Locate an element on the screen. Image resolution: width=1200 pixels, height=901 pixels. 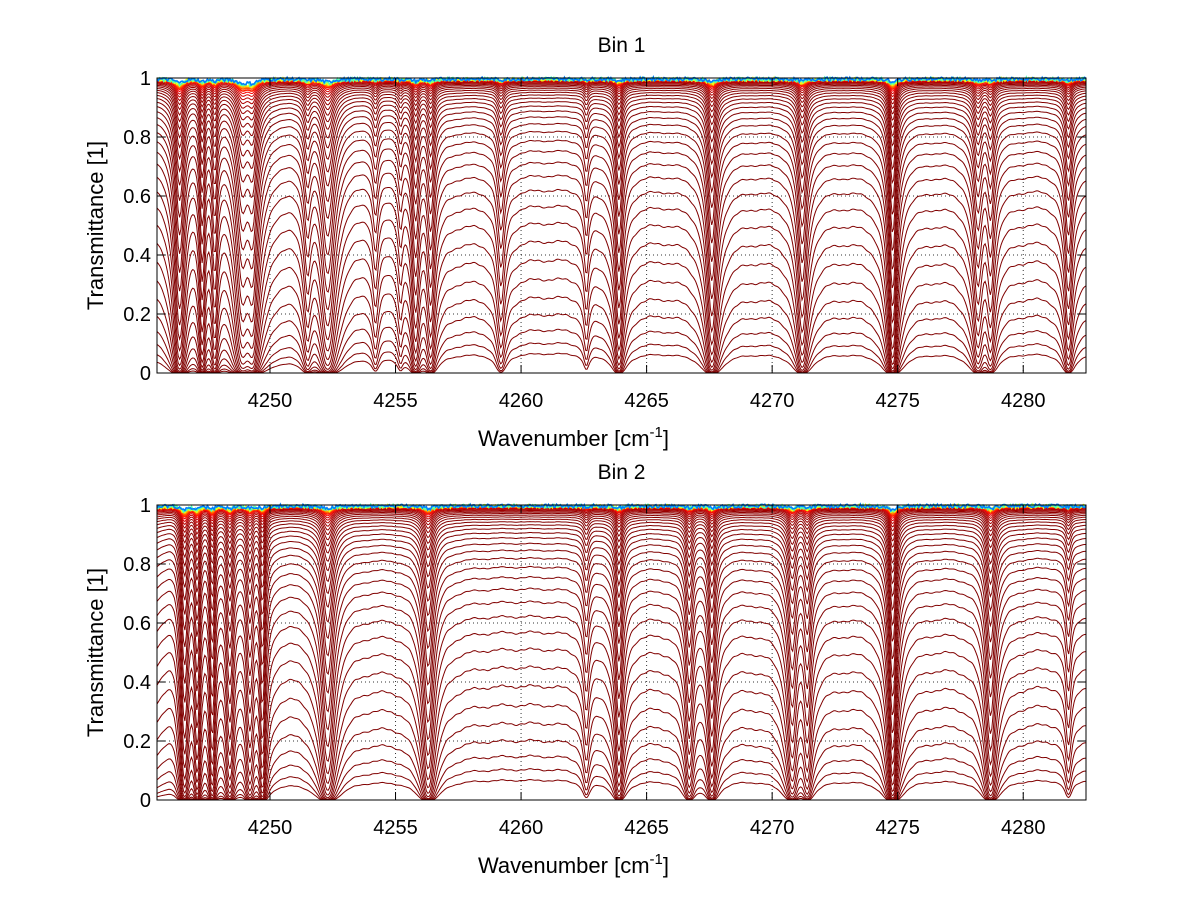
x-axis-label-end: ] is located at coordinates (666, 865).